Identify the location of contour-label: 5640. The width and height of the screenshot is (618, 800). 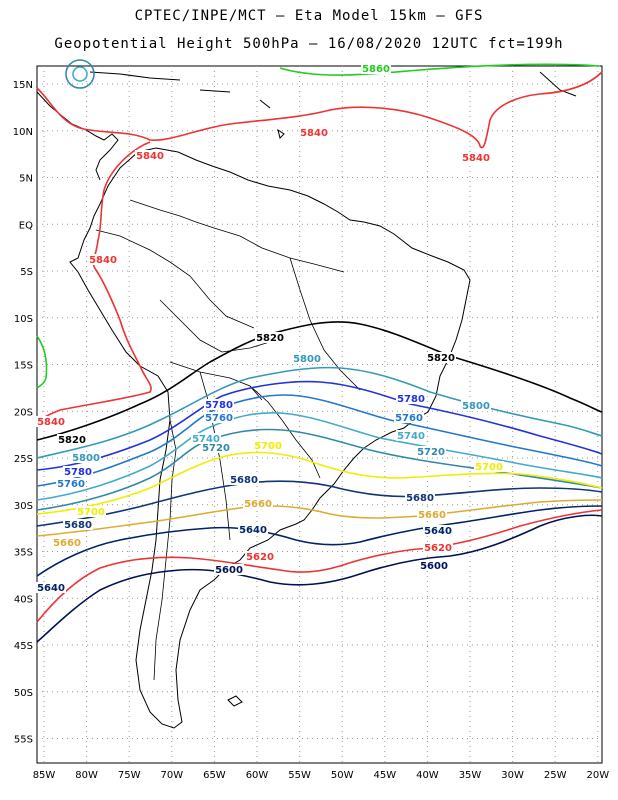
(438, 531).